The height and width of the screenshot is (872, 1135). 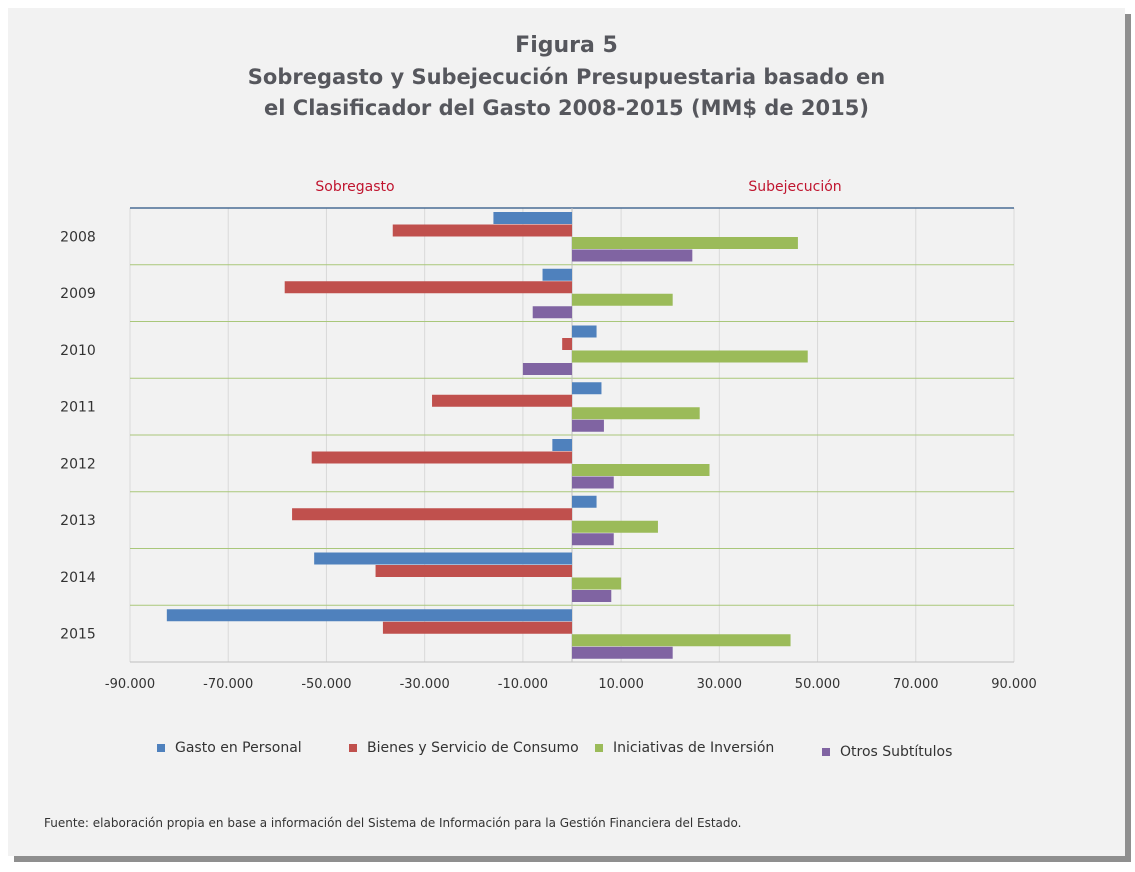 What do you see at coordinates (584, 501) in the screenshot?
I see `bar-gasto-en-personal-2013` at bounding box center [584, 501].